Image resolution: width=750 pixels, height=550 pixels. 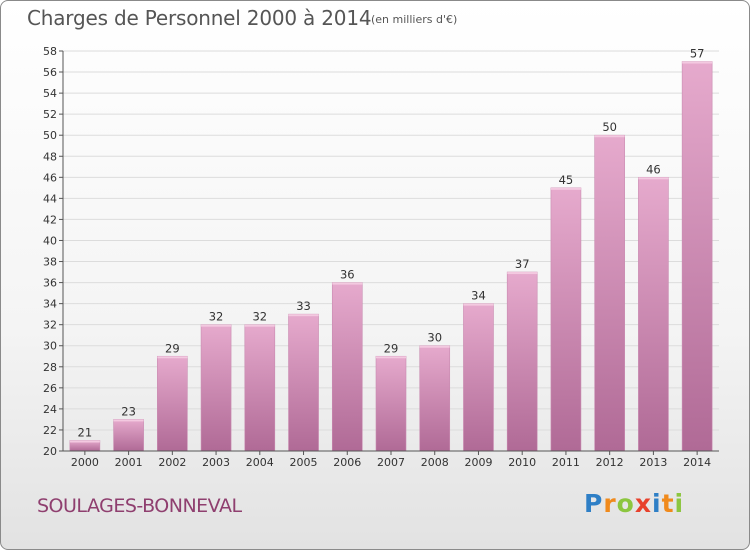 I want to click on y-tick-label: 56, so click(x=50, y=72).